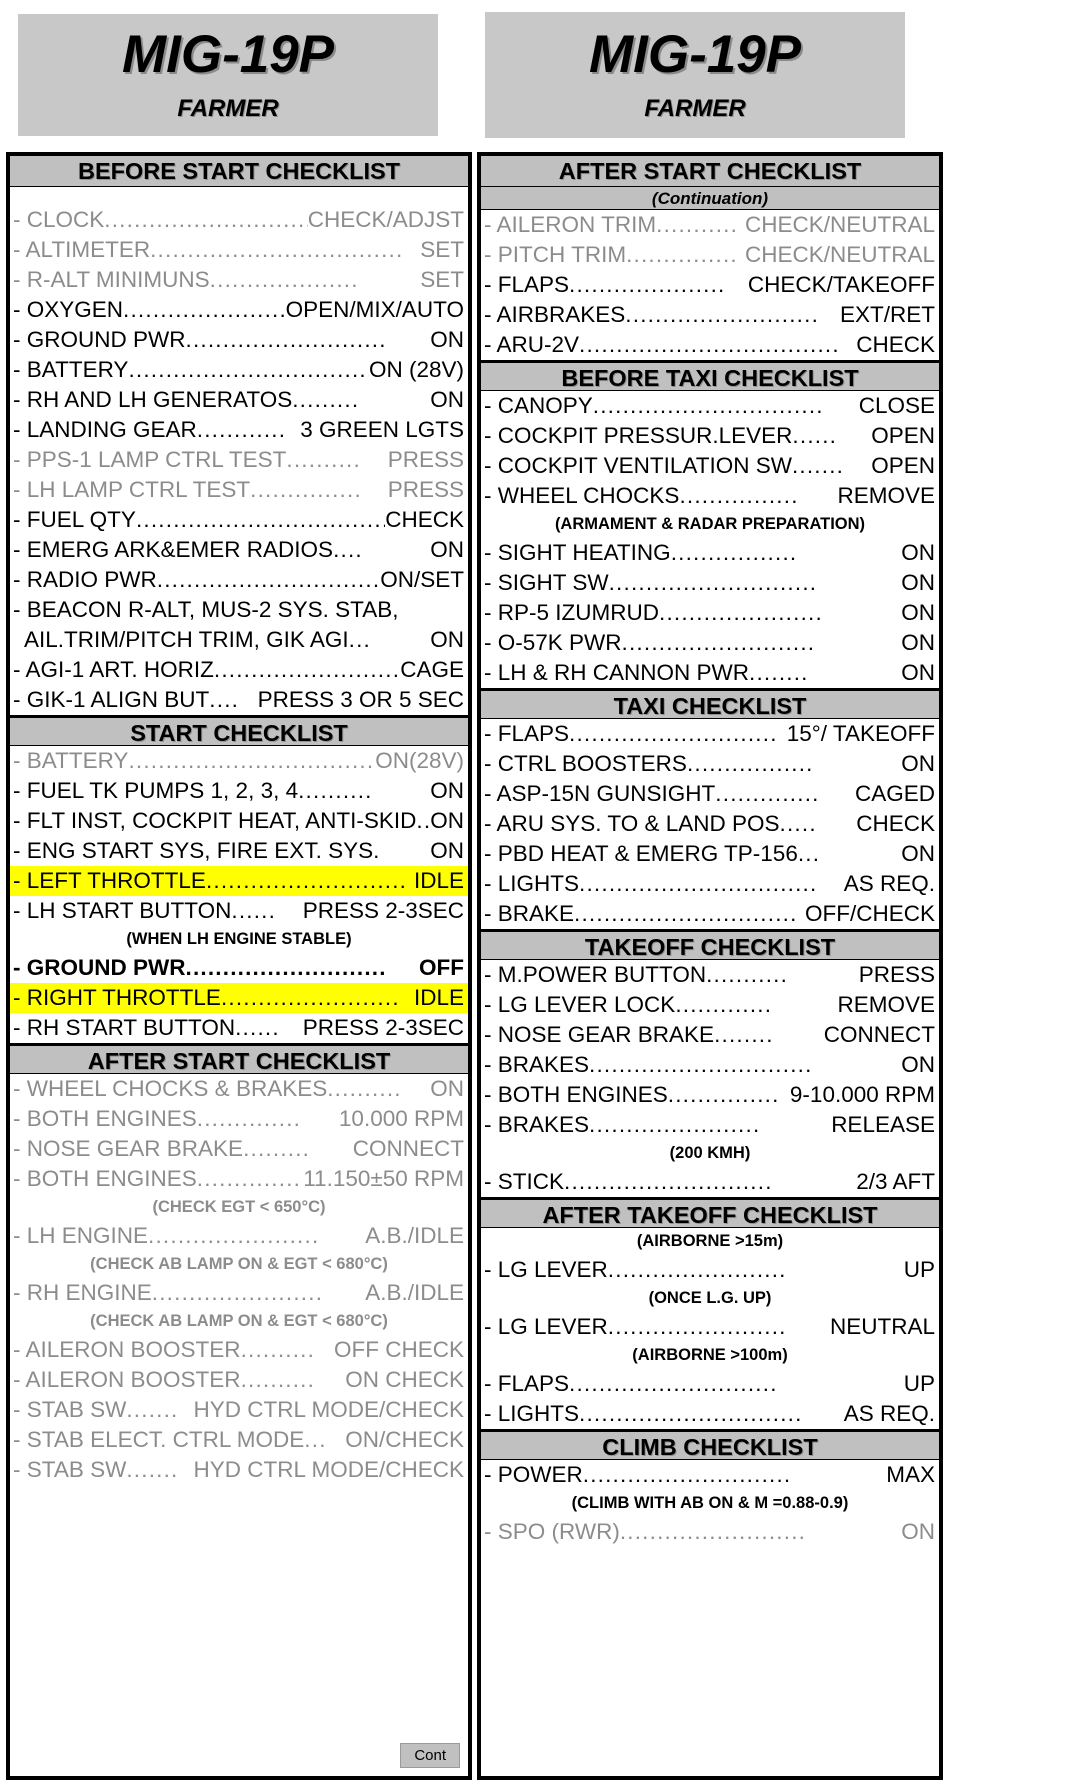 Image resolution: width=1077 pixels, height=1785 pixels. Describe the element at coordinates (239, 1440) in the screenshot. I see `checklist-item: - STAB ELECT. CTRL MODE... ON/CHECK` at that location.